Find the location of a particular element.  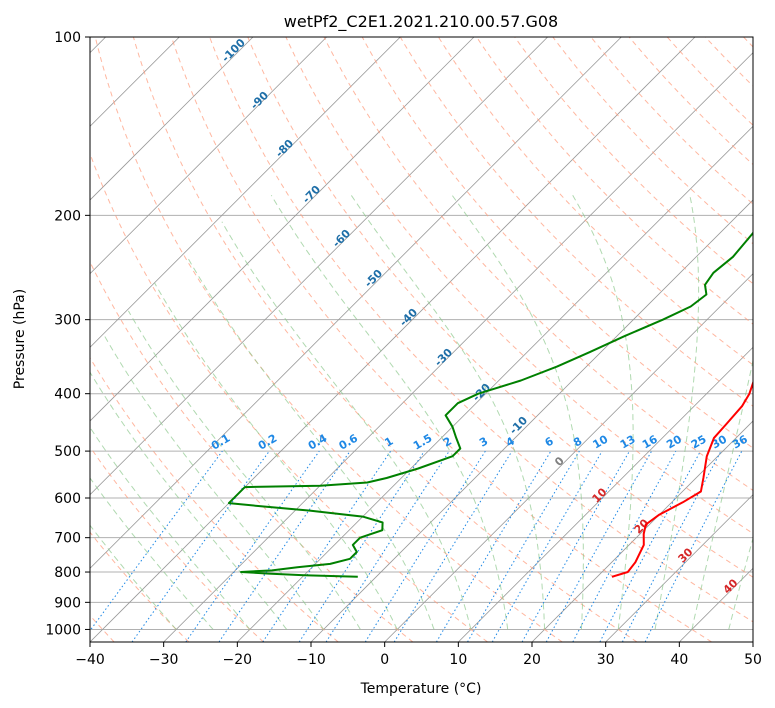

y-tick-label: 1000 is located at coordinates (63, 630).